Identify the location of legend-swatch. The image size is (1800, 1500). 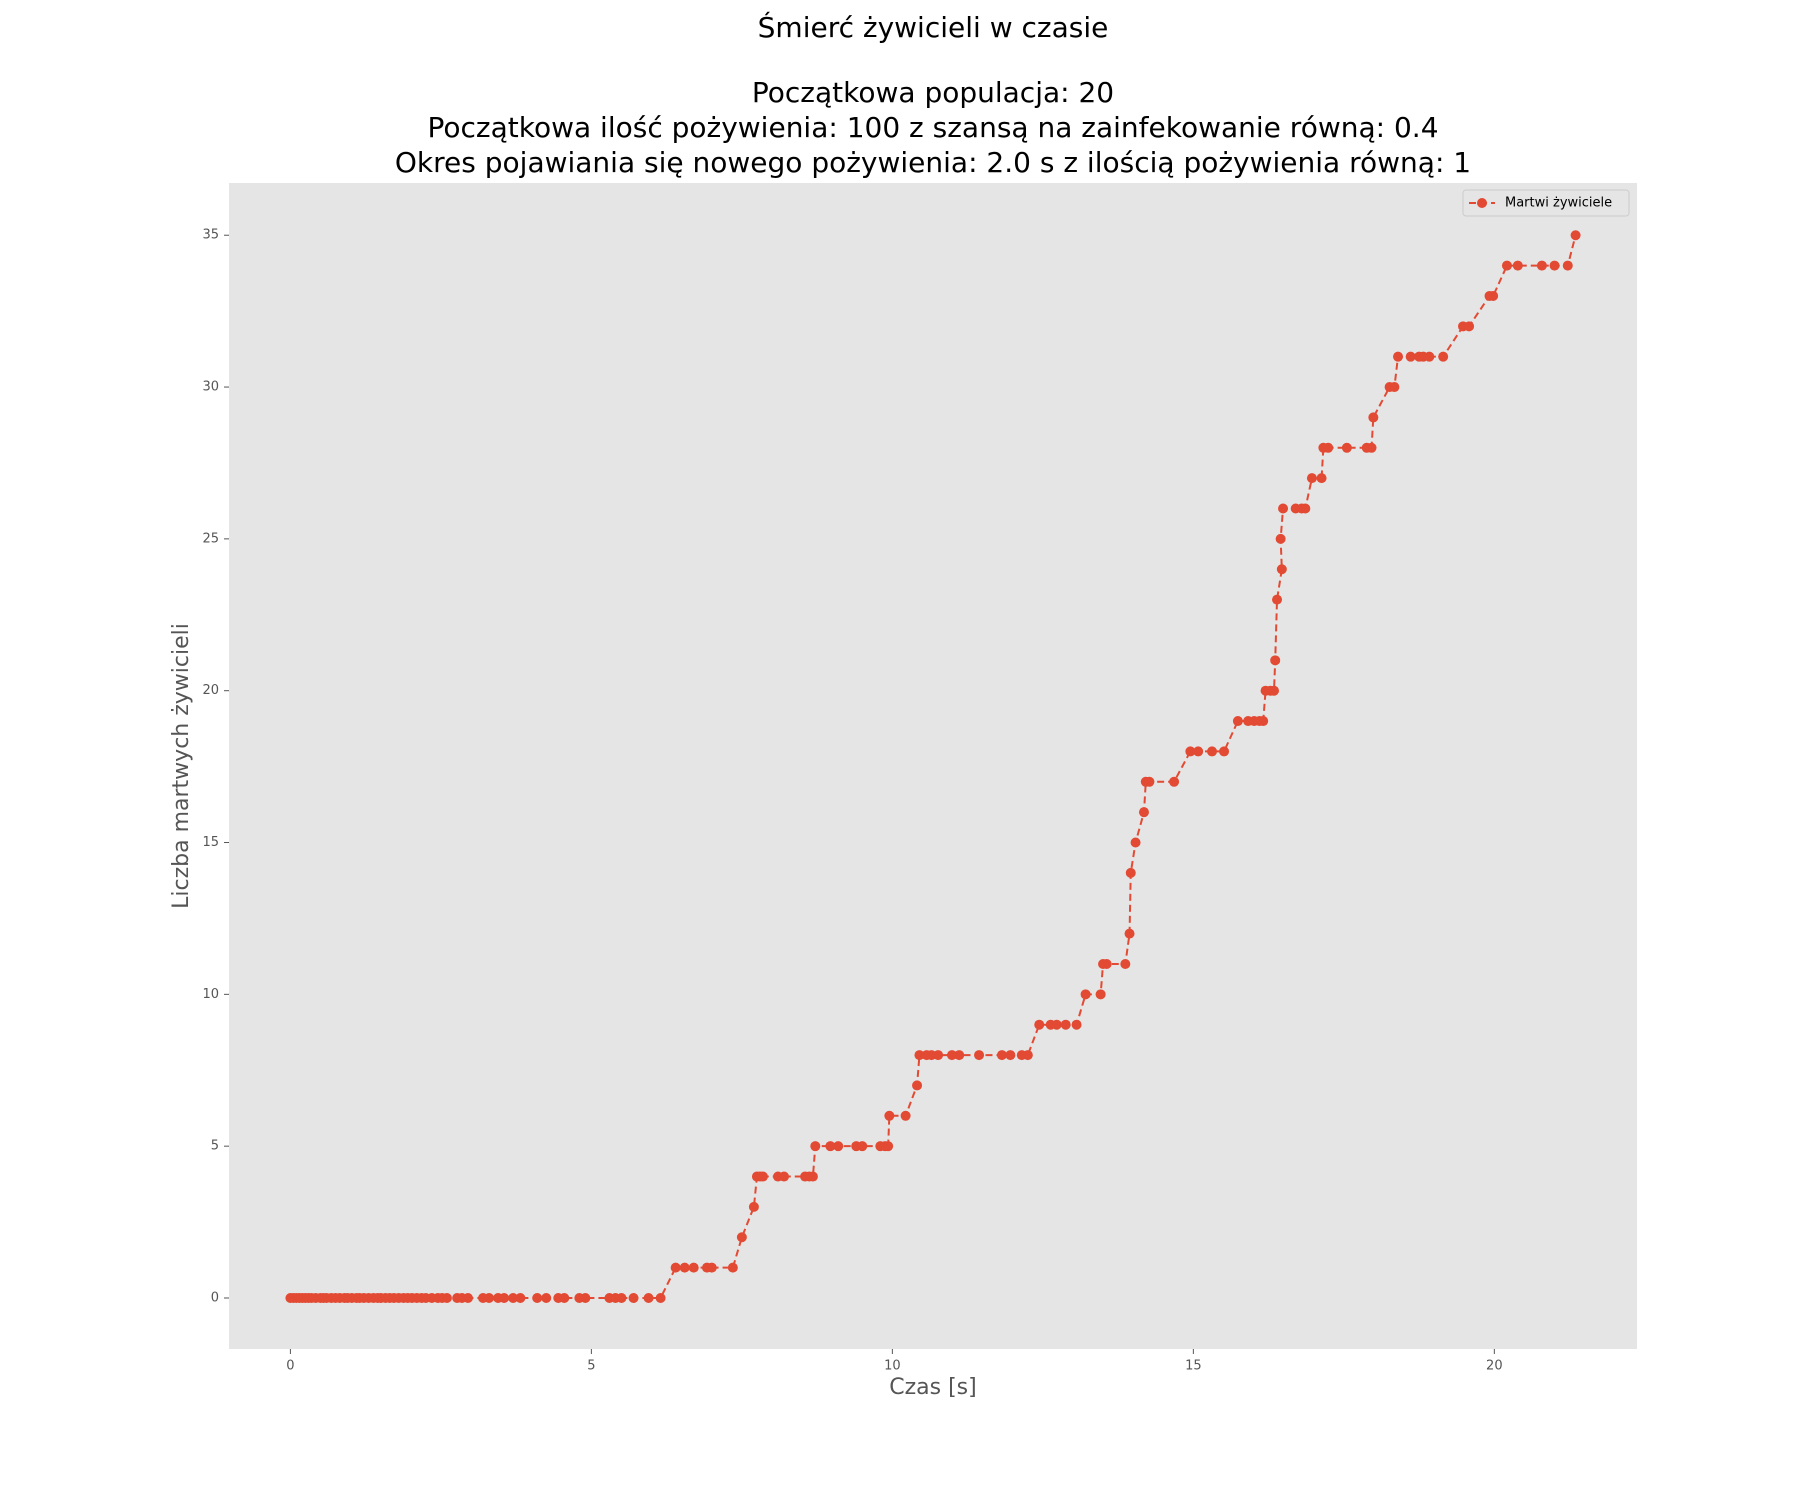
(1482, 203).